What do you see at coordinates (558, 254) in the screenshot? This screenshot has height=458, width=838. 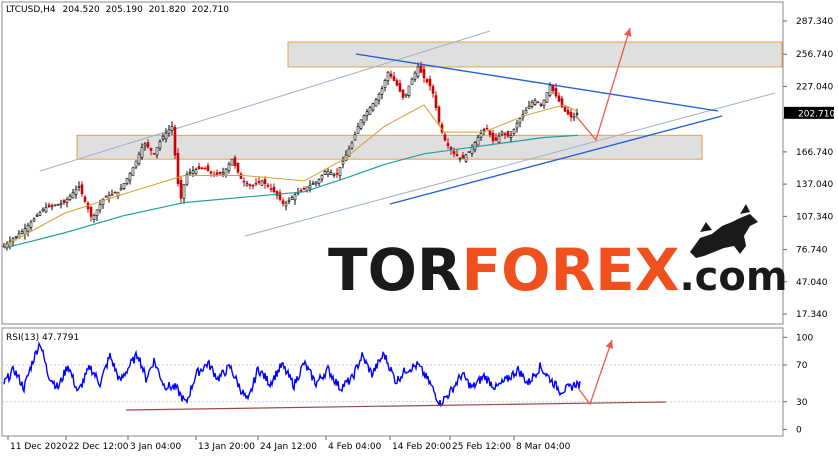 I see `watermark: TORFOREX.com` at bounding box center [558, 254].